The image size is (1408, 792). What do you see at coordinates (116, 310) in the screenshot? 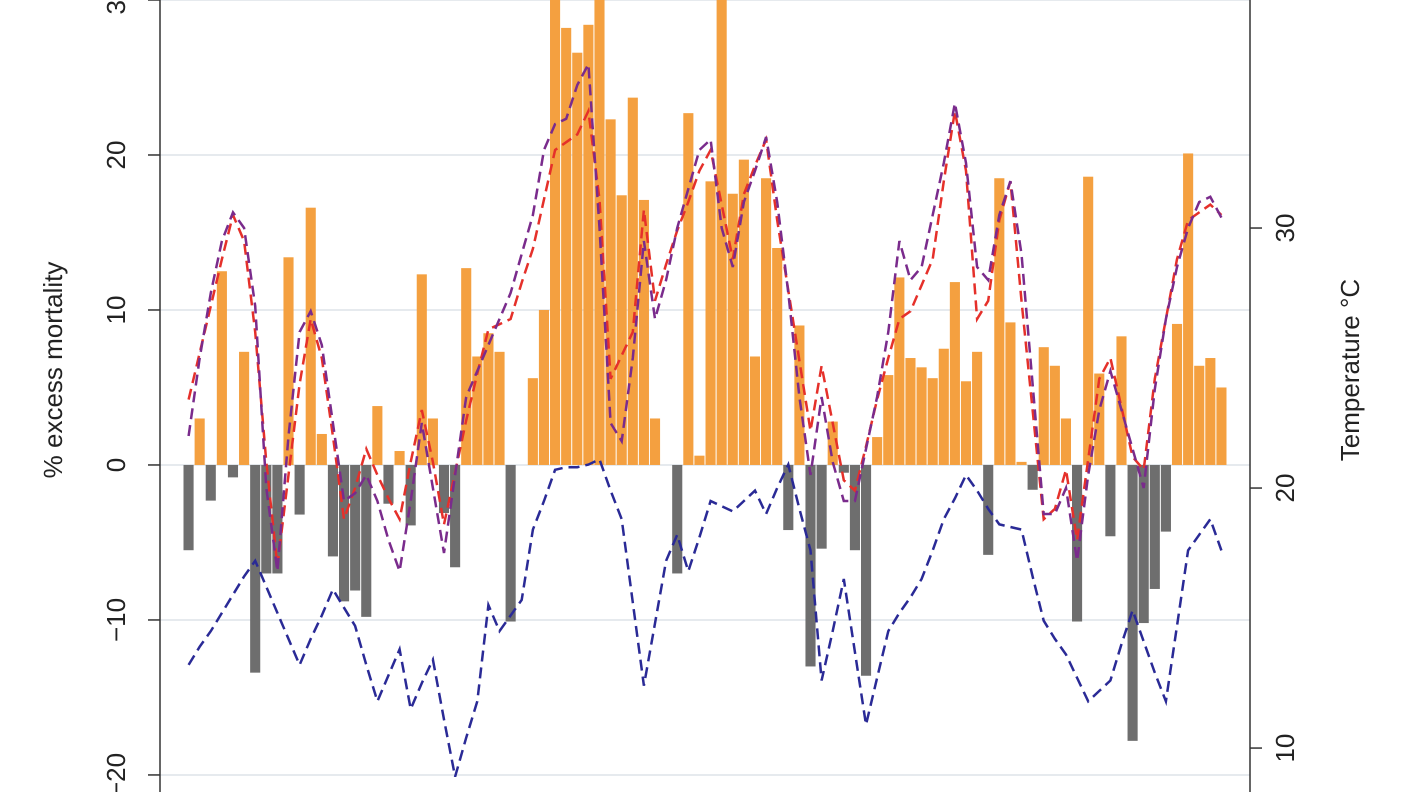
I see `y-tick-label: 10` at bounding box center [116, 310].